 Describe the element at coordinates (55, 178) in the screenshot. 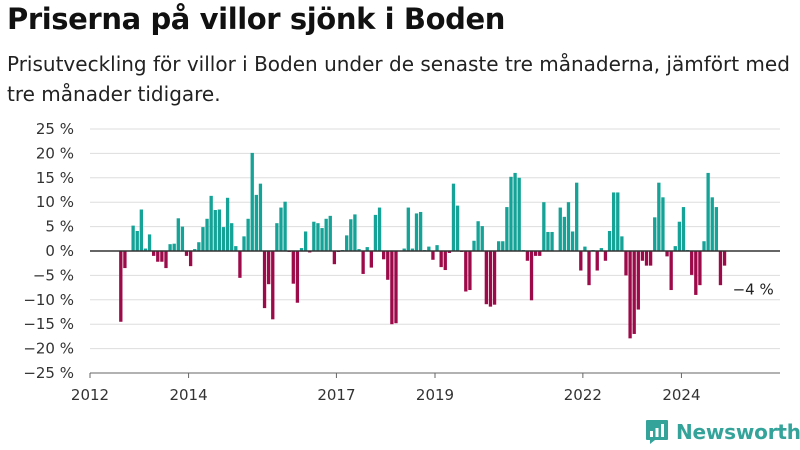

I see `y-tick-label: 15 %` at that location.